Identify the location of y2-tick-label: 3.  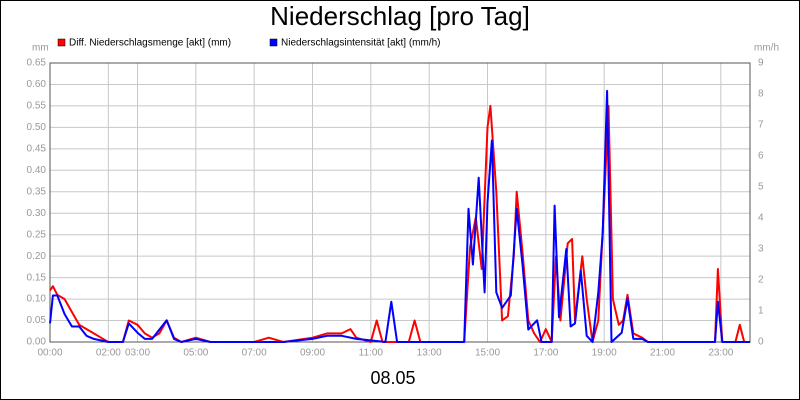
(761, 249).